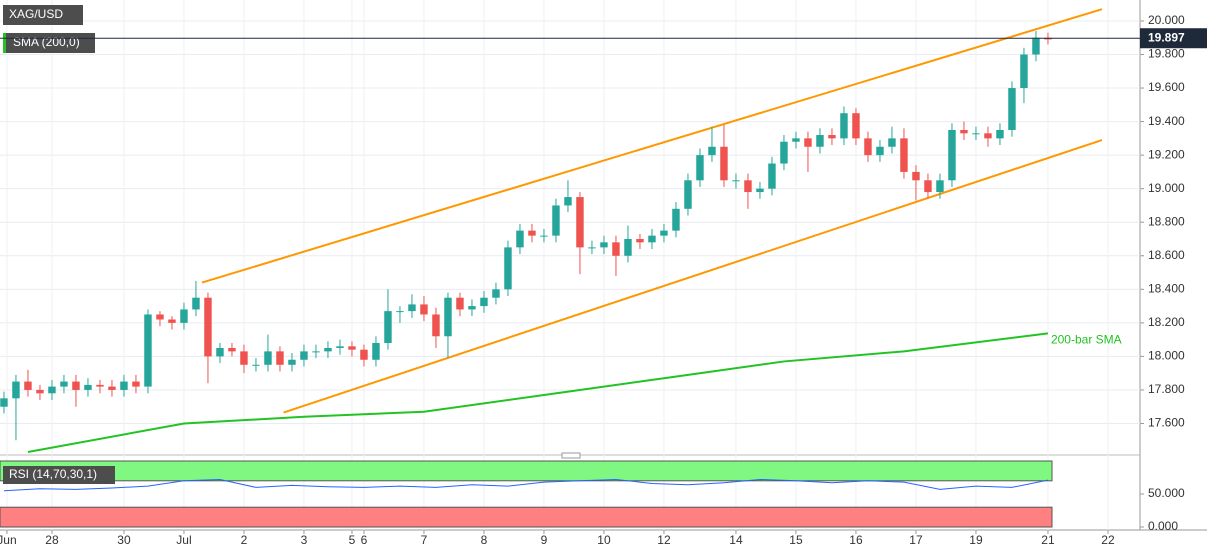 The height and width of the screenshot is (555, 1207). What do you see at coordinates (424, 540) in the screenshot?
I see `x-tick-label: 7` at bounding box center [424, 540].